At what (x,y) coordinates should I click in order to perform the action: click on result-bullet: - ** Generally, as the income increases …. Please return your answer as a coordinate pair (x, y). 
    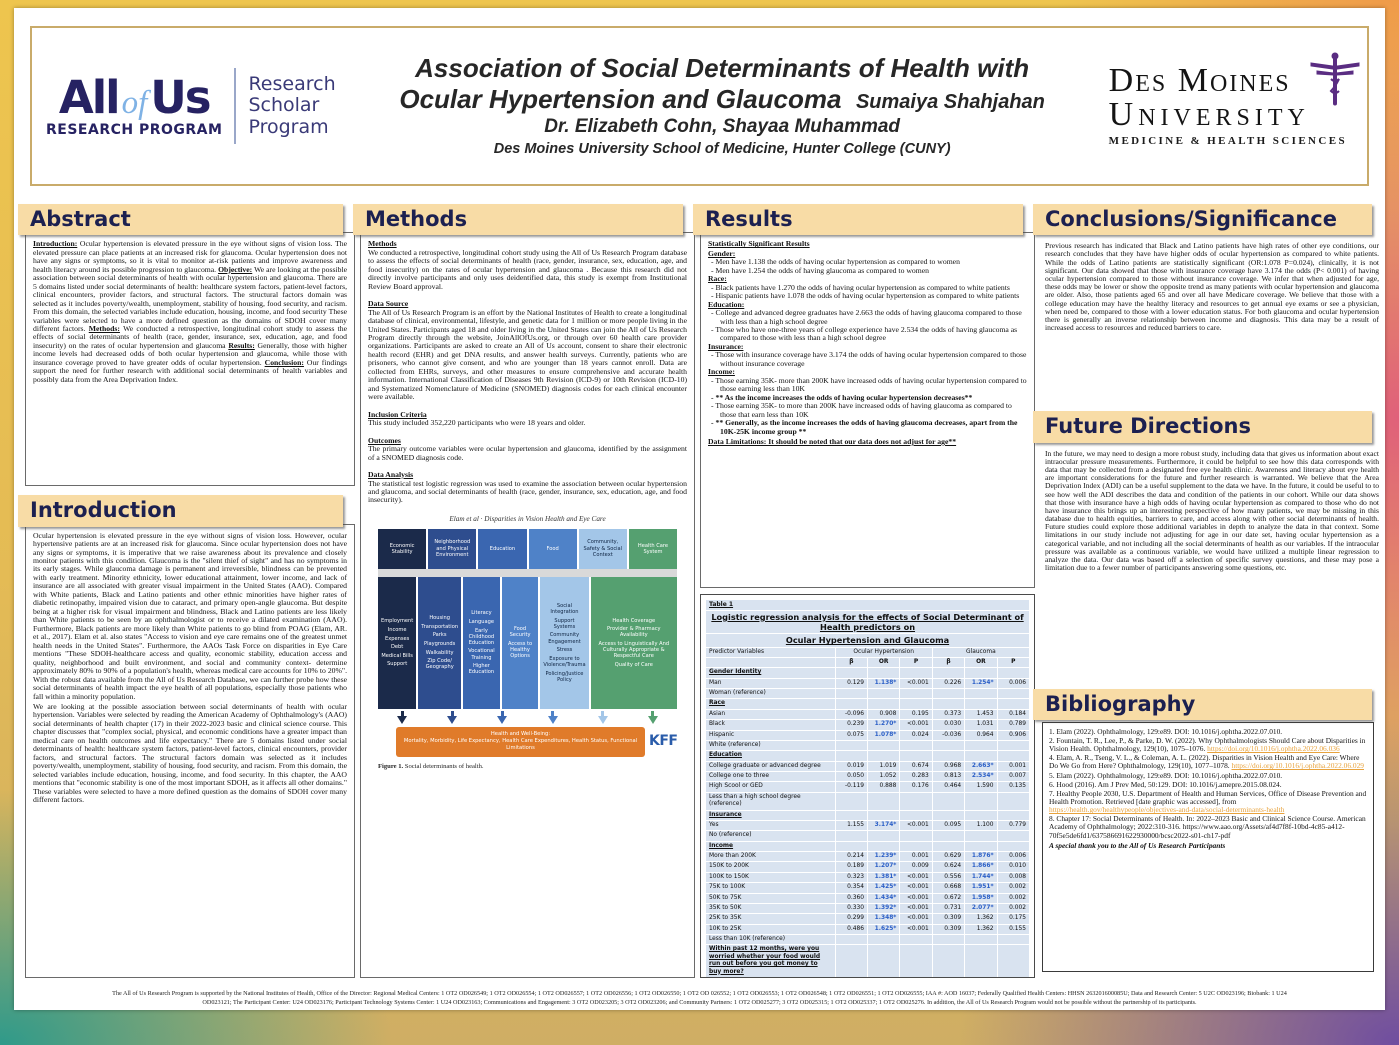
    Looking at the image, I should click on (864, 427).